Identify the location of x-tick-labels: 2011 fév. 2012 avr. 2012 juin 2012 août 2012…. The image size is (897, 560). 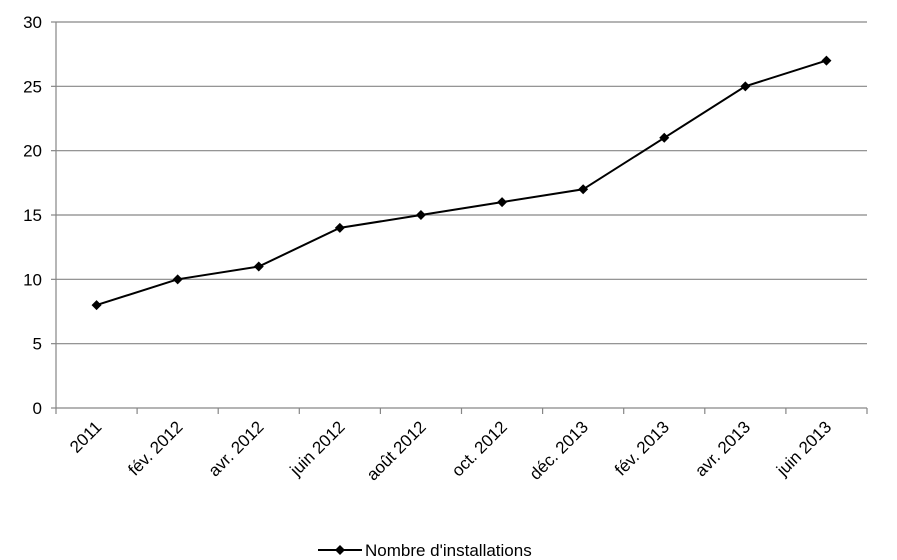
(450, 450).